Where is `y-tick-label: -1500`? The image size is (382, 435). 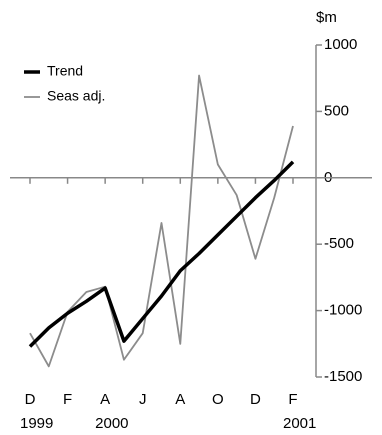
y-tick-label: -1500 is located at coordinates (343, 376).